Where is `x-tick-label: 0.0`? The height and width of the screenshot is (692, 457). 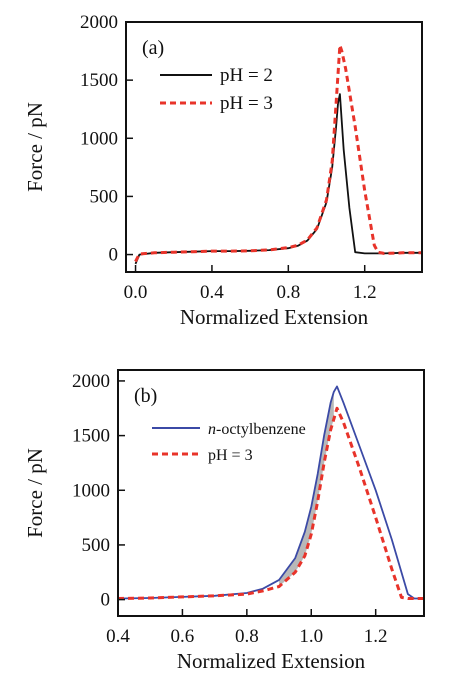
x-tick-label: 0.0 is located at coordinates (136, 292).